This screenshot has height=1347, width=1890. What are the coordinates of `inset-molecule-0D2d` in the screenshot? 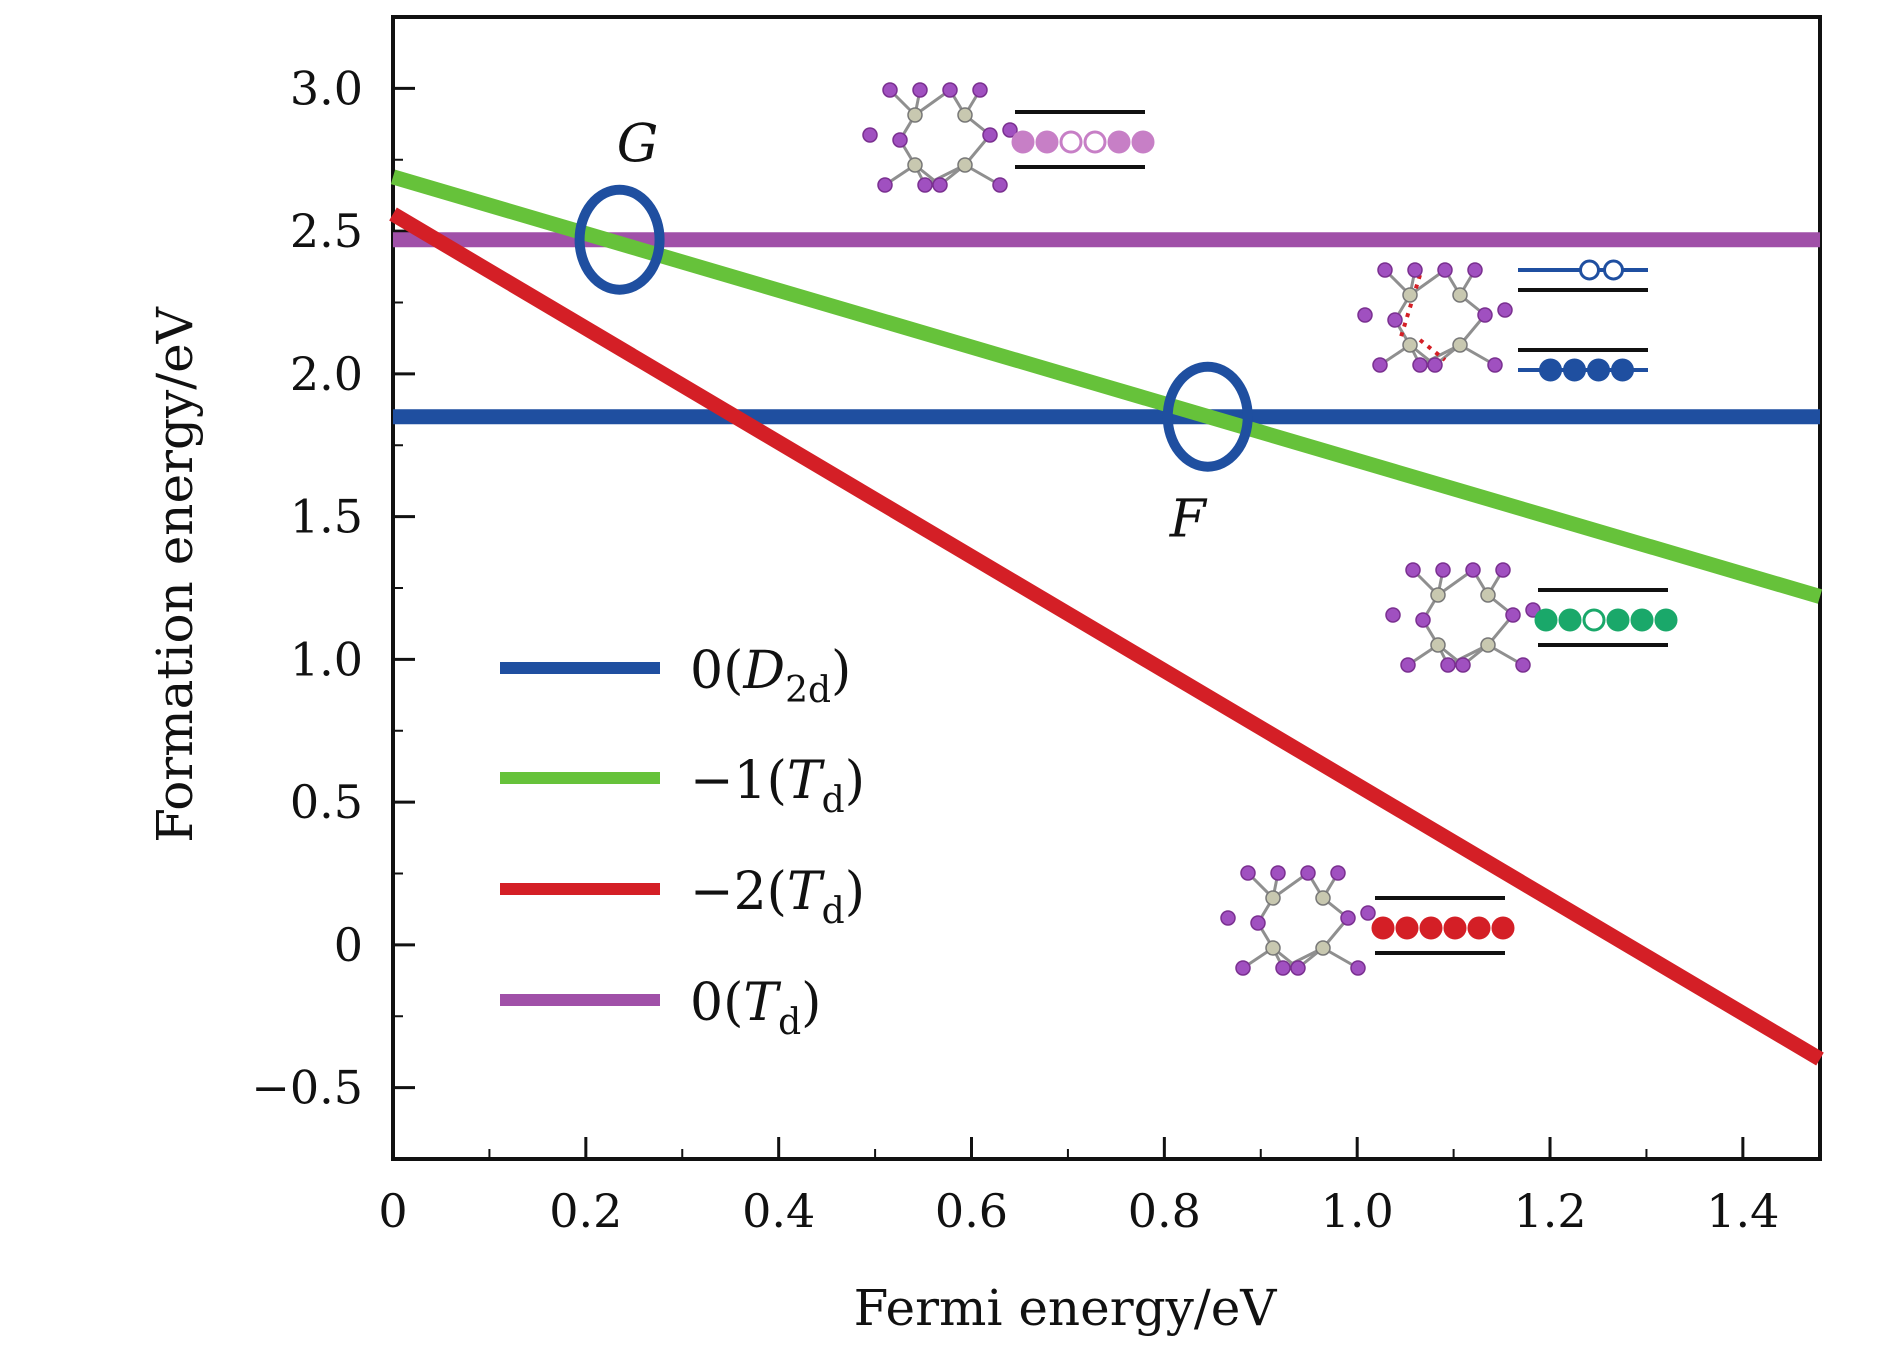 It's located at (1435, 317).